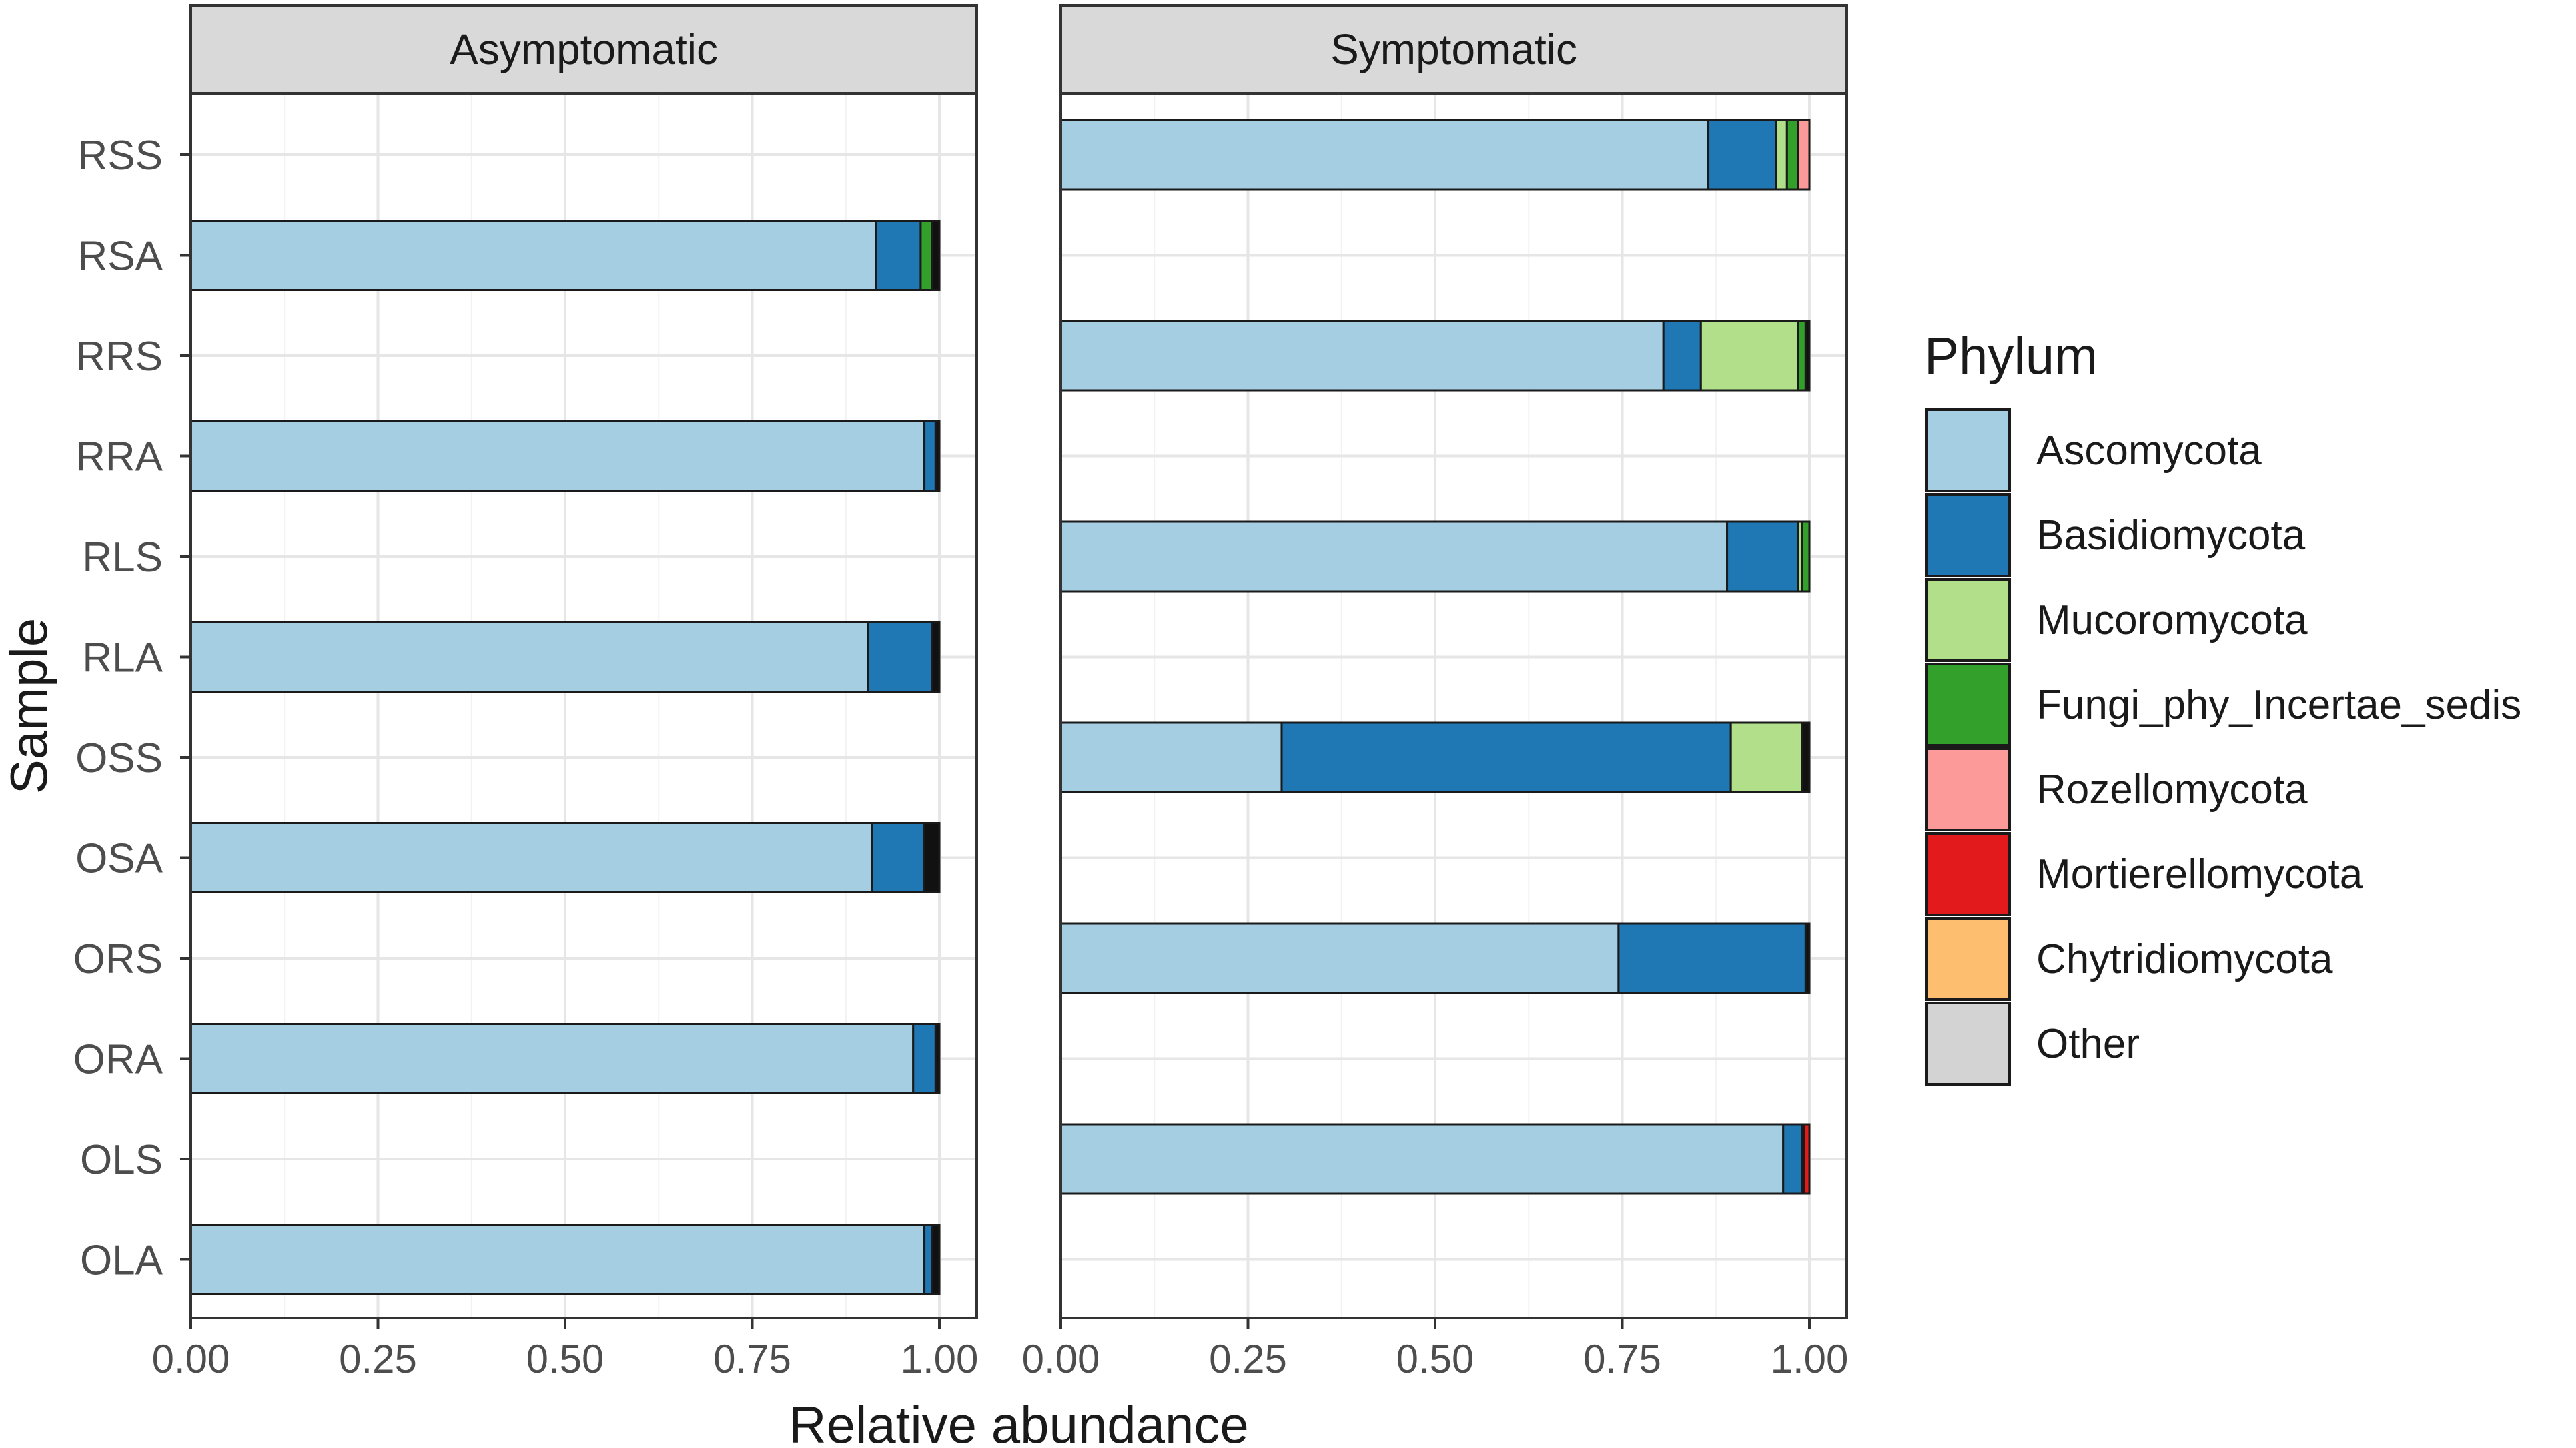 This screenshot has height=1448, width=2576. What do you see at coordinates (2172, 790) in the screenshot?
I see `legend-label: Rozellomycota` at bounding box center [2172, 790].